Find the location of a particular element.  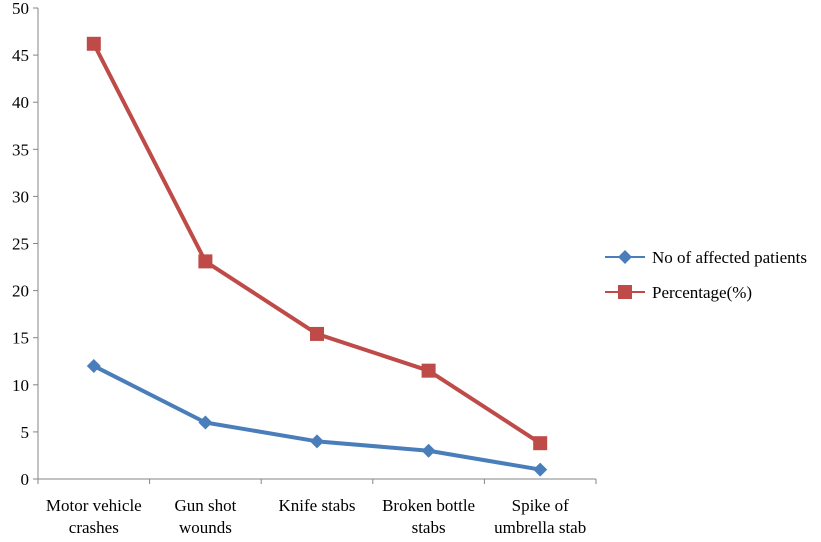

y-tick-label: 20 is located at coordinates (20, 291).